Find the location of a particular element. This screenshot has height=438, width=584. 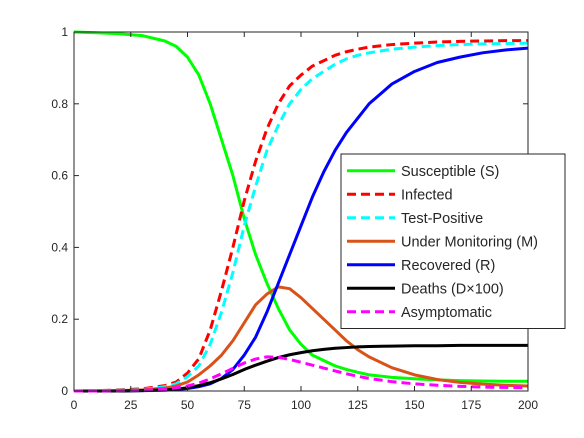

legend-label-2: Infected is located at coordinates (427, 195).